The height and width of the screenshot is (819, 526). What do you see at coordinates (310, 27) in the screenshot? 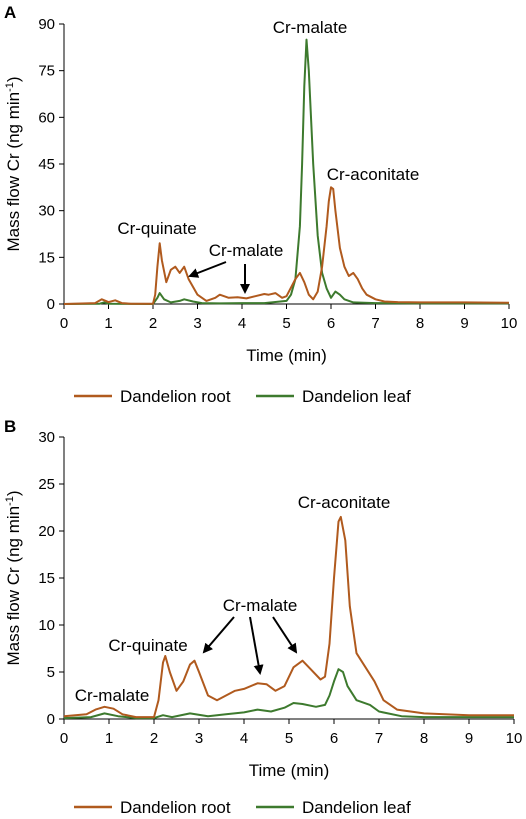
I see `annotation-cr-malate-a-top: Cr-malate` at bounding box center [310, 27].